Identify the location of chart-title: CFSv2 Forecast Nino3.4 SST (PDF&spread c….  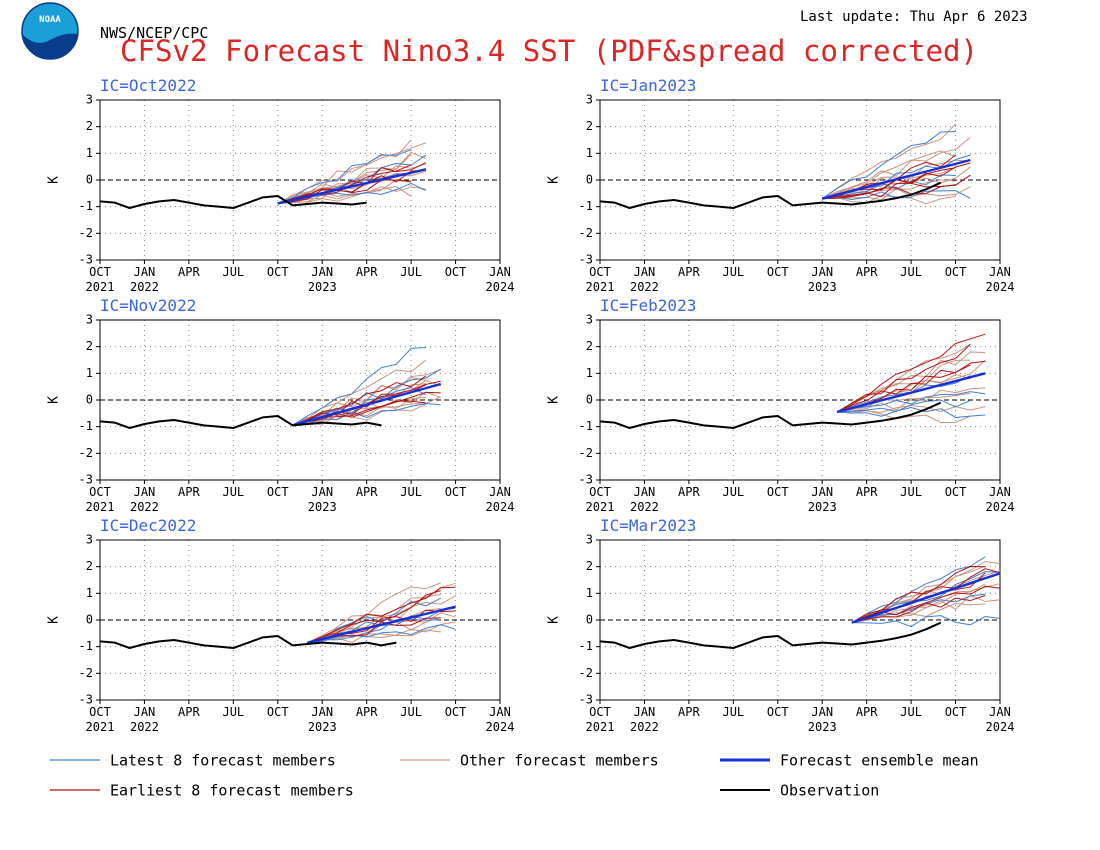
(549, 51).